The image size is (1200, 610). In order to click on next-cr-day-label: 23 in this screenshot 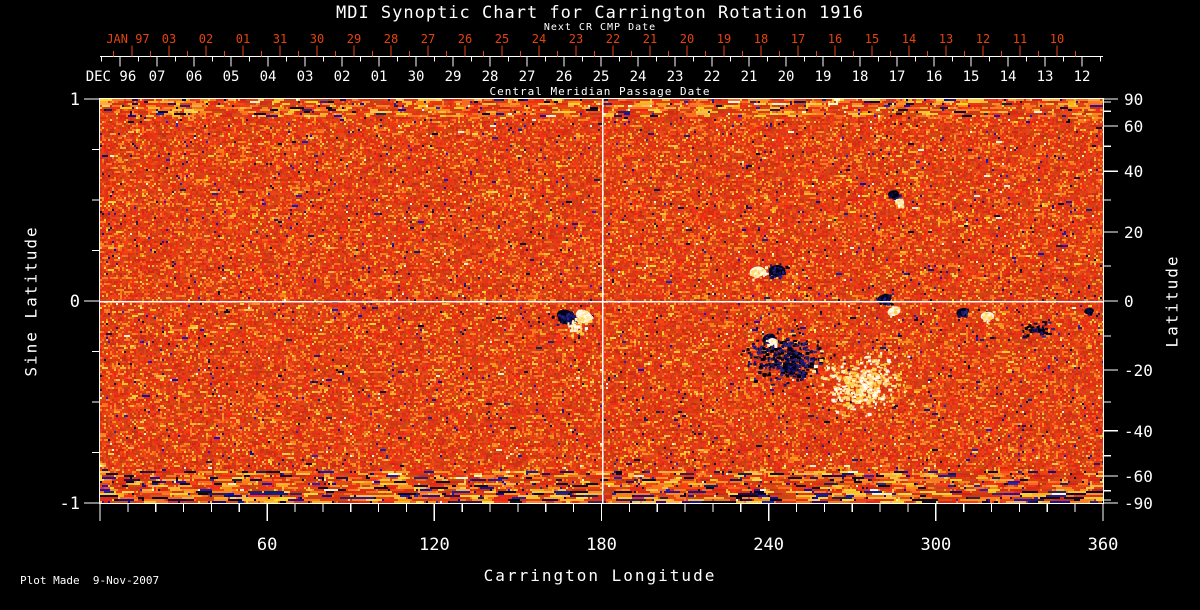, I will do `click(576, 39)`.